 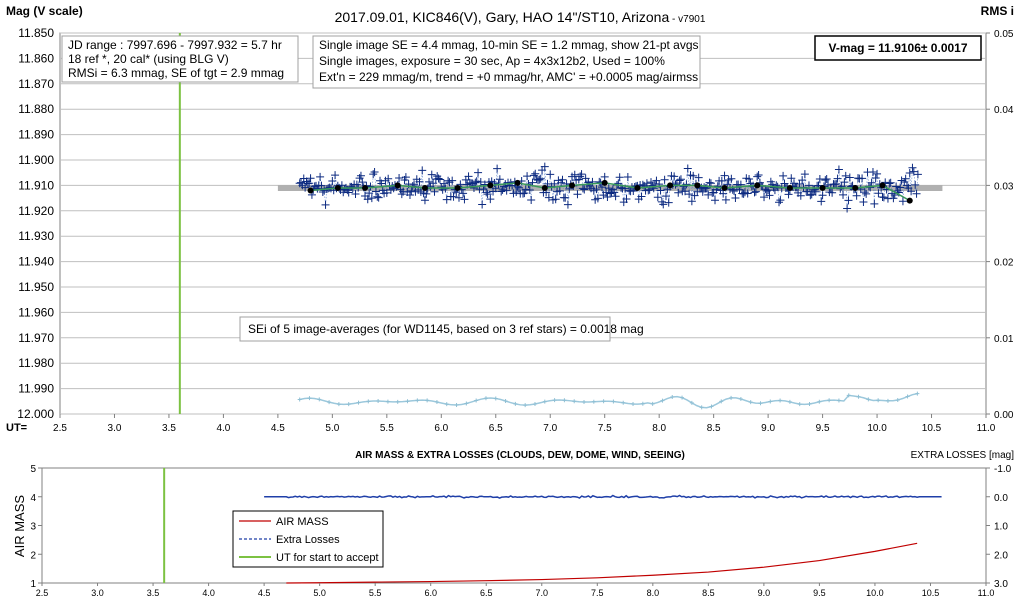 What do you see at coordinates (115, 428) in the screenshot?
I see `top-x-tick-label: 3.0` at bounding box center [115, 428].